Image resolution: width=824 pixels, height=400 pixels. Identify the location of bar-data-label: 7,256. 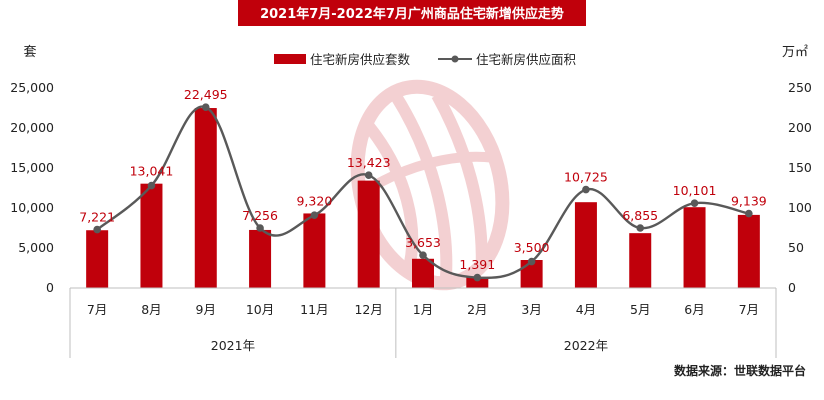
(260, 215).